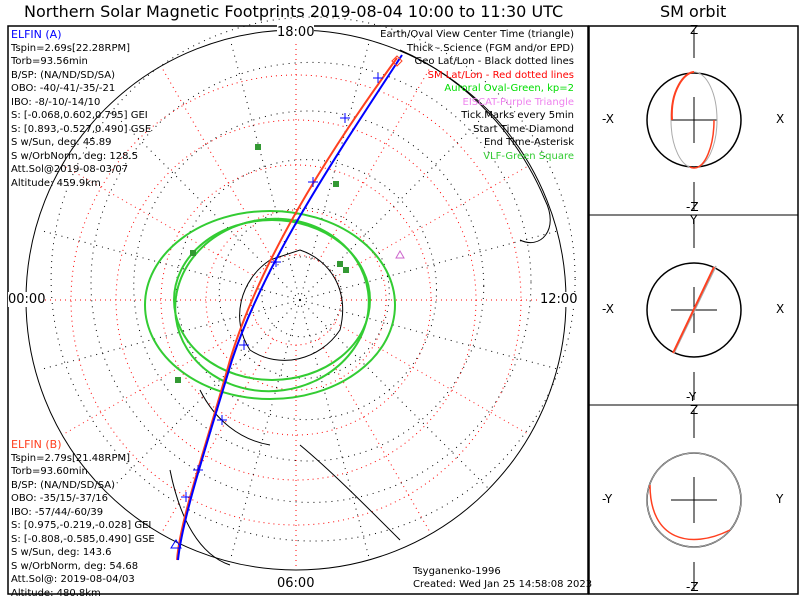 The width and height of the screenshot is (800, 600). Describe the element at coordinates (75, 156) in the screenshot. I see `elfin-a-info-line: S w/OrbNorm, deg: 128.5` at that location.